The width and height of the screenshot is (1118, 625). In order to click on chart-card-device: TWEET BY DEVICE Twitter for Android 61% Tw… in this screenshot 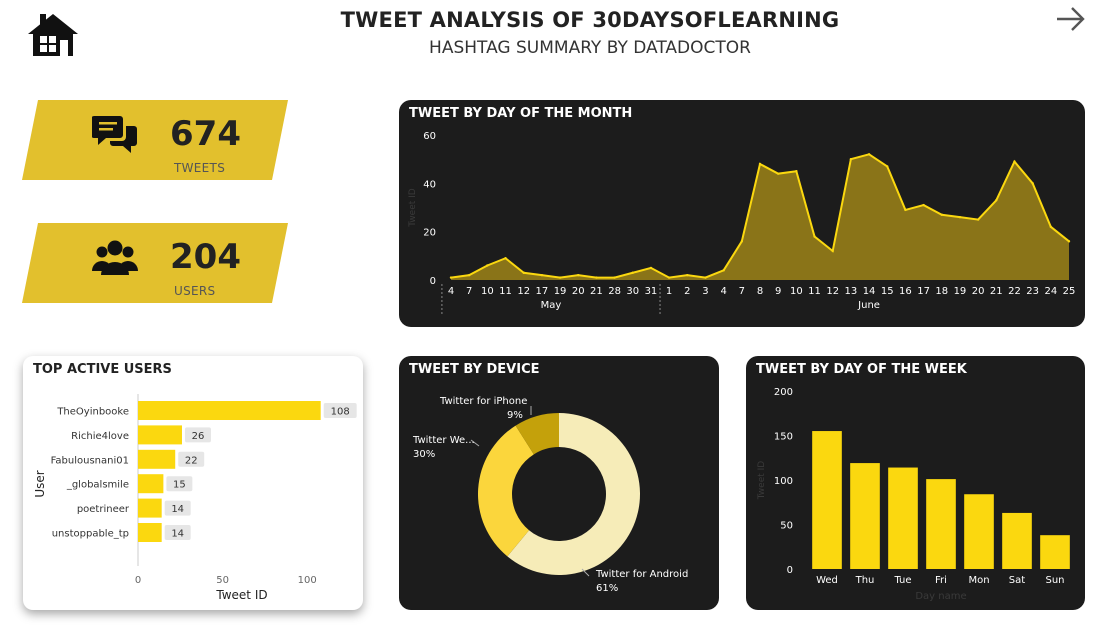, I will do `click(559, 483)`.